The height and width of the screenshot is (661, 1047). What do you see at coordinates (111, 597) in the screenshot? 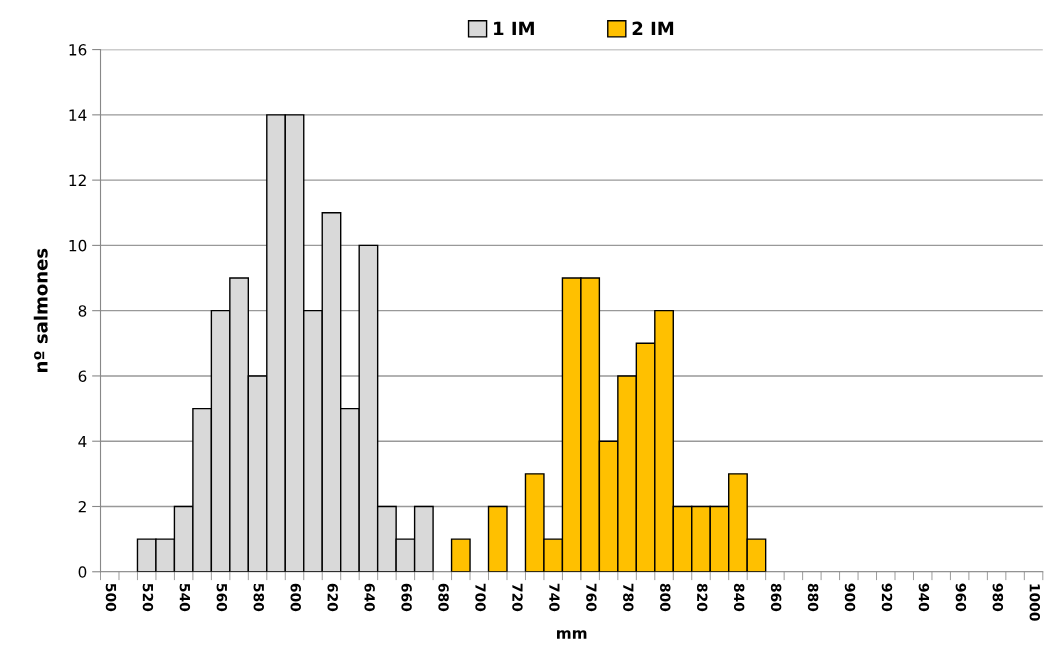
I see `x-tick-label: 500` at bounding box center [111, 597].